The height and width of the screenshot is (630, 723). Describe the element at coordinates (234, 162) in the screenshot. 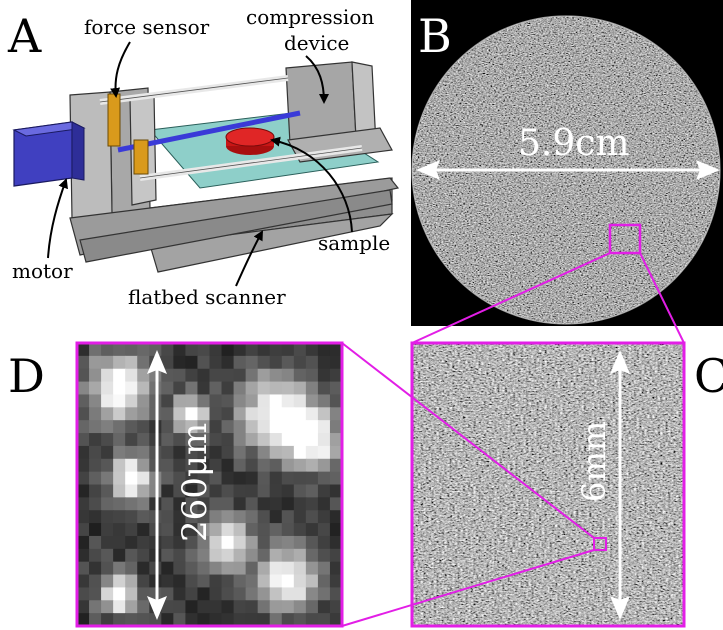

I see `compression-device-illustration` at that location.